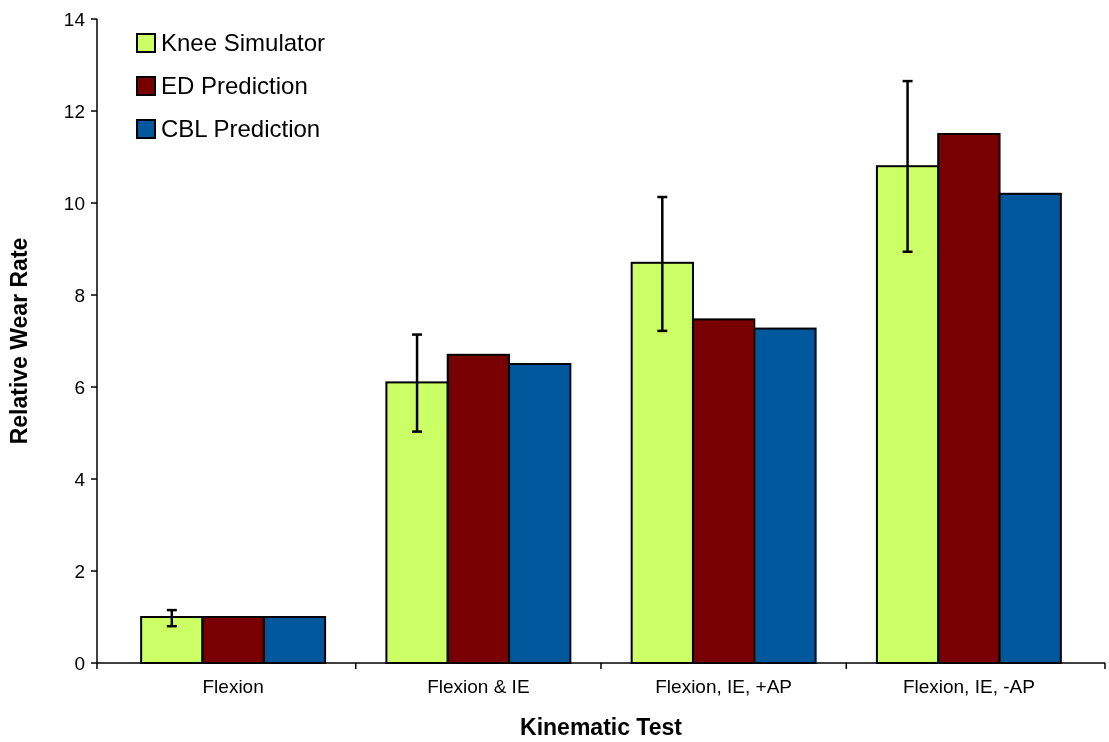  What do you see at coordinates (243, 43) in the screenshot?
I see `legend-label: Knee Simulator` at bounding box center [243, 43].